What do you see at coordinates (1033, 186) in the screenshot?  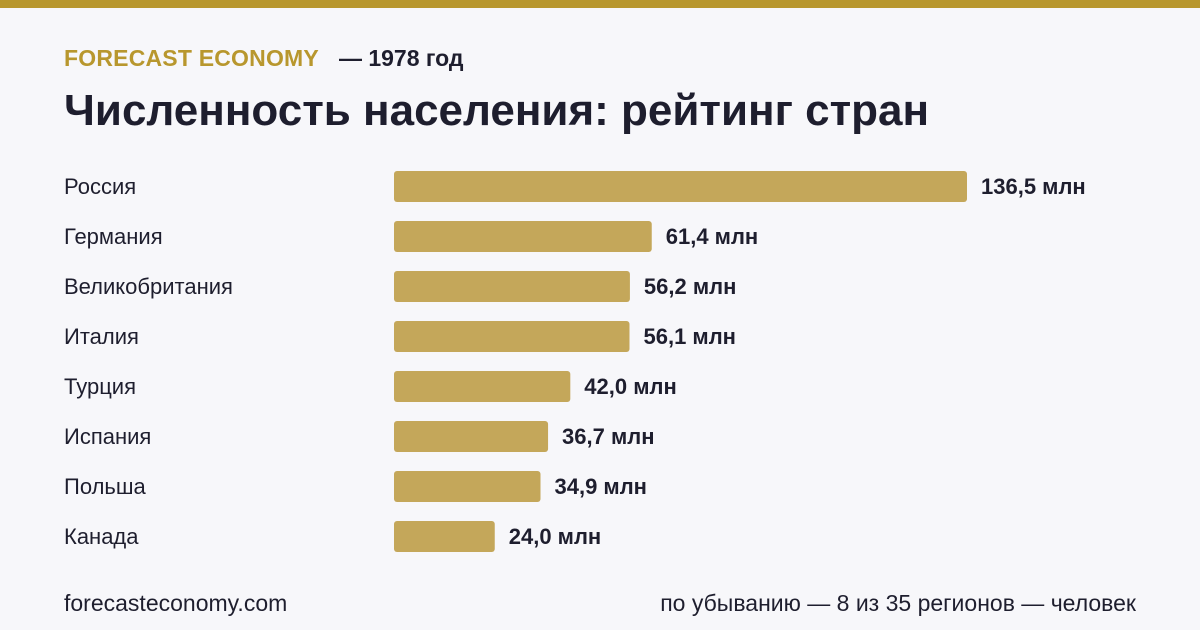 I see `value-label: 136,5 млн` at bounding box center [1033, 186].